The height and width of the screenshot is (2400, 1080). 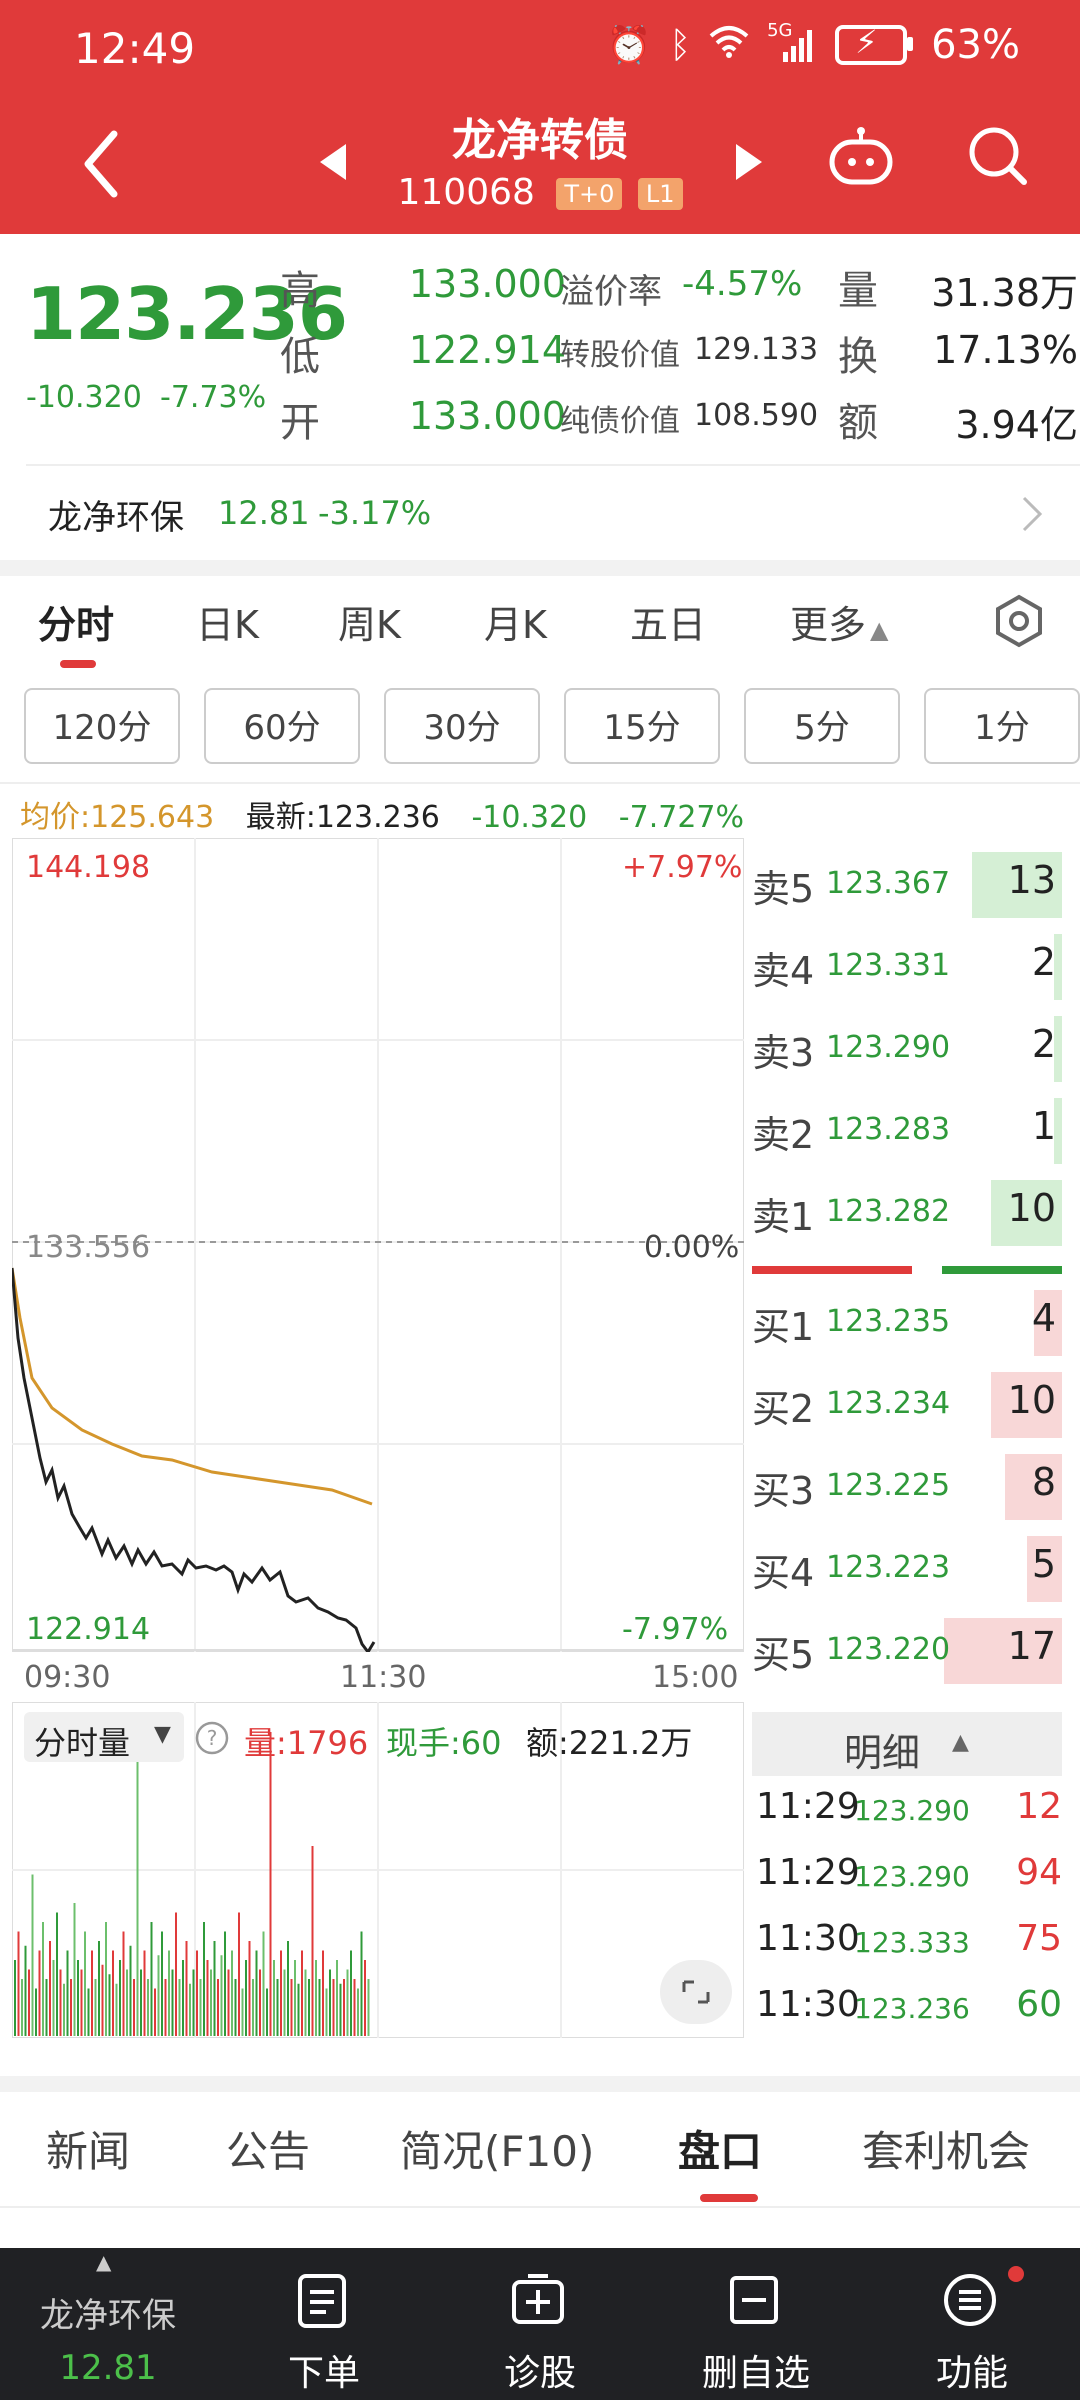 I want to click on order-book-buy-row: 买2 123.234 10, so click(x=907, y=1406).